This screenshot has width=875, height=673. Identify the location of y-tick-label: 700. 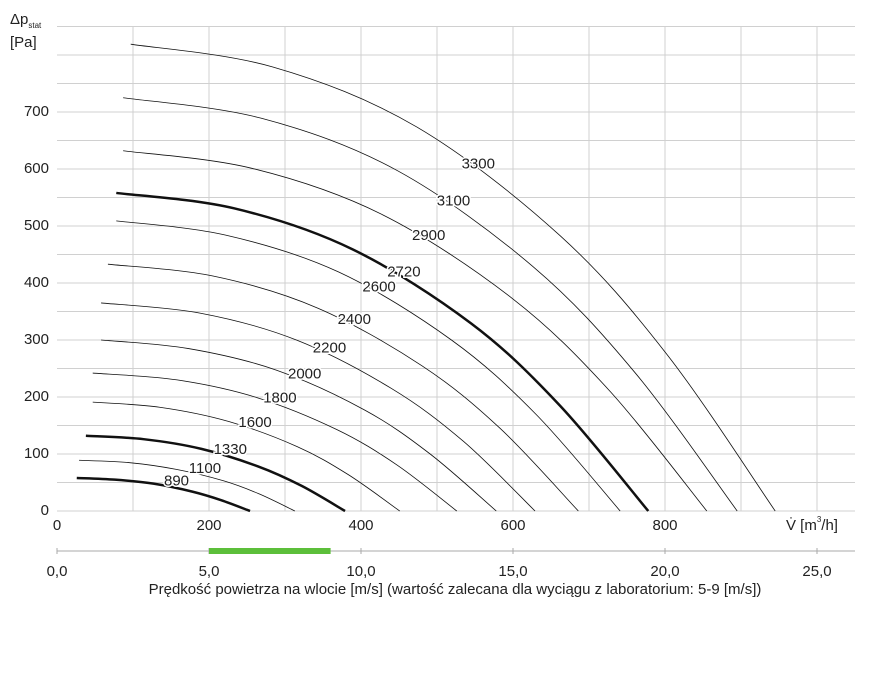
(36, 111).